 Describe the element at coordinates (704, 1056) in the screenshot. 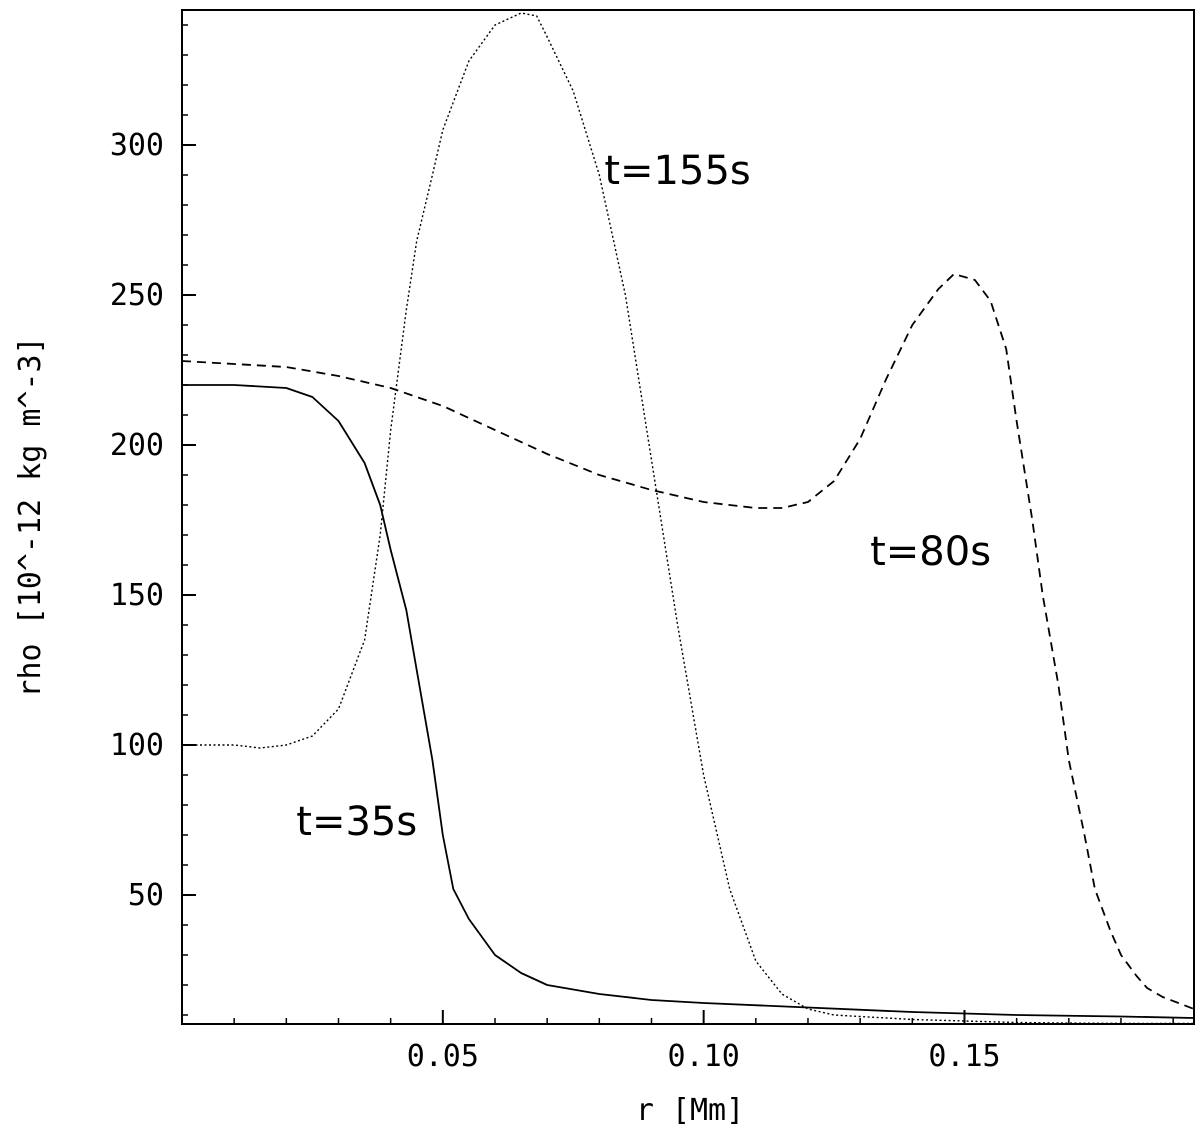

I see `x-tick-label: 0.10` at that location.